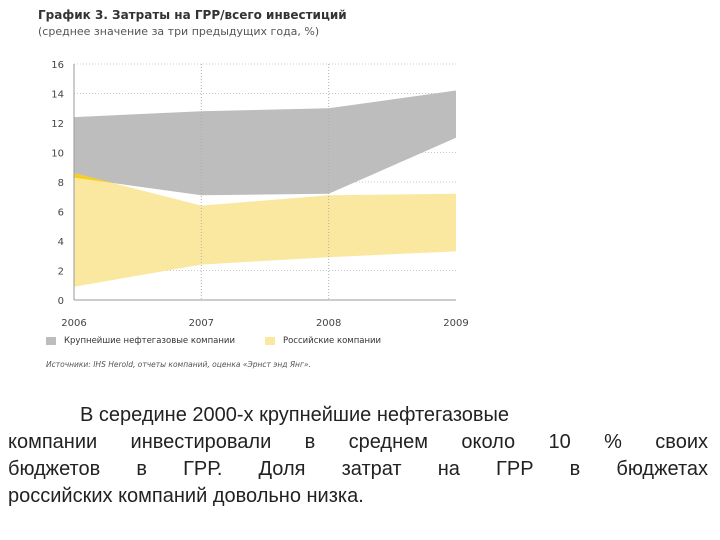 The image size is (720, 540). Describe the element at coordinates (51, 341) in the screenshot. I see `legend-swatch-majors` at that location.